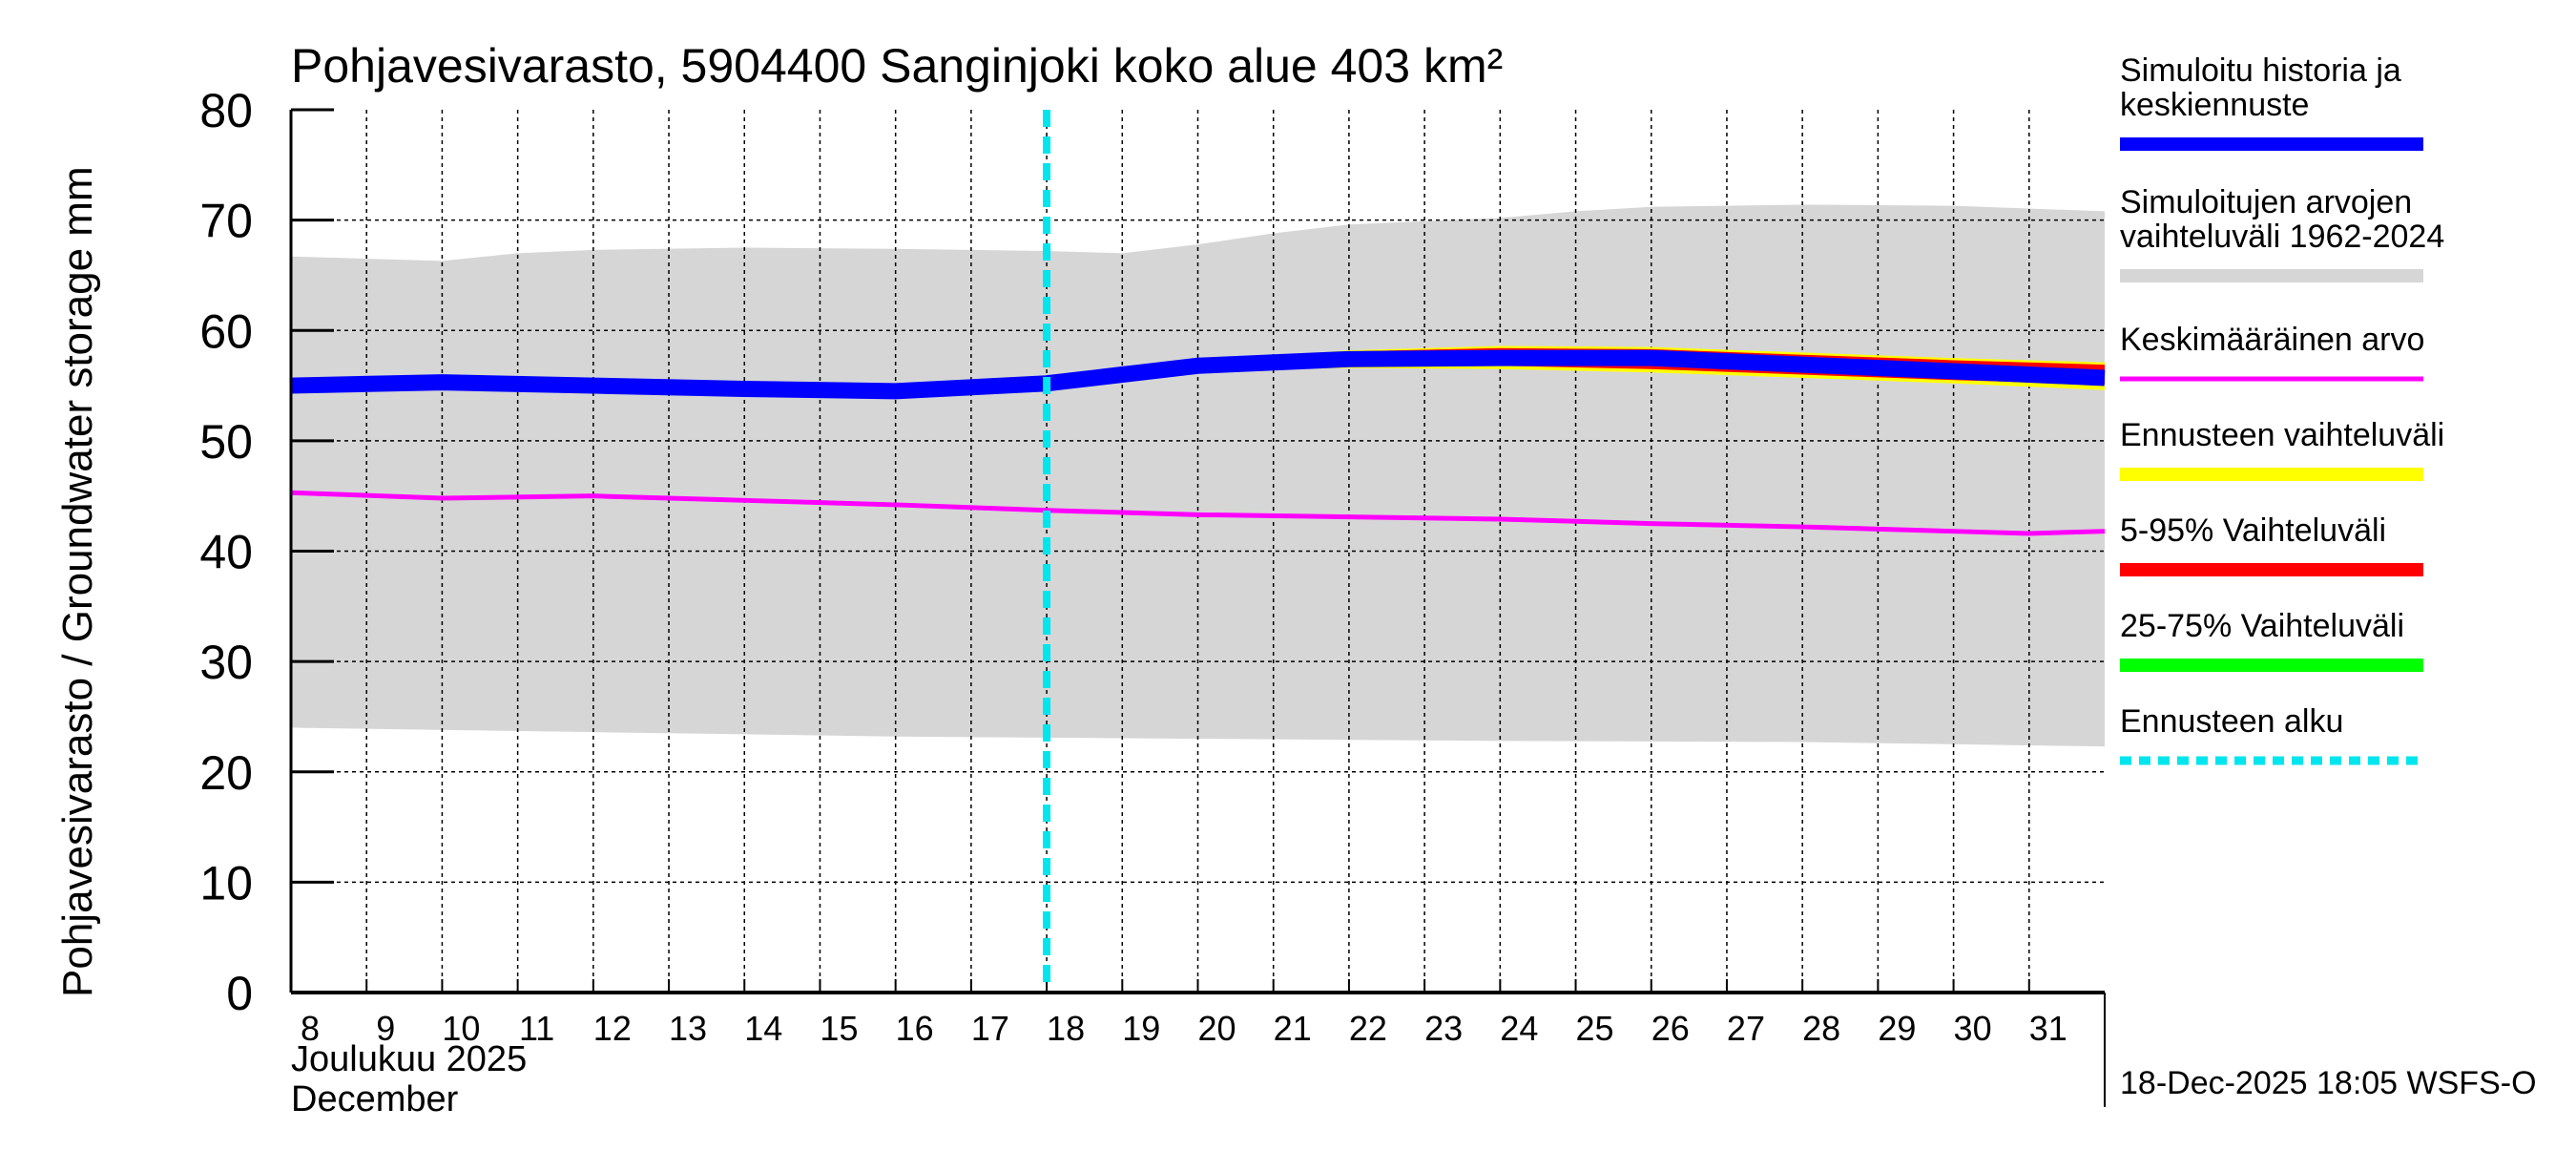  Describe the element at coordinates (990, 1028) in the screenshot. I see `x-tick-label: 17` at that location.